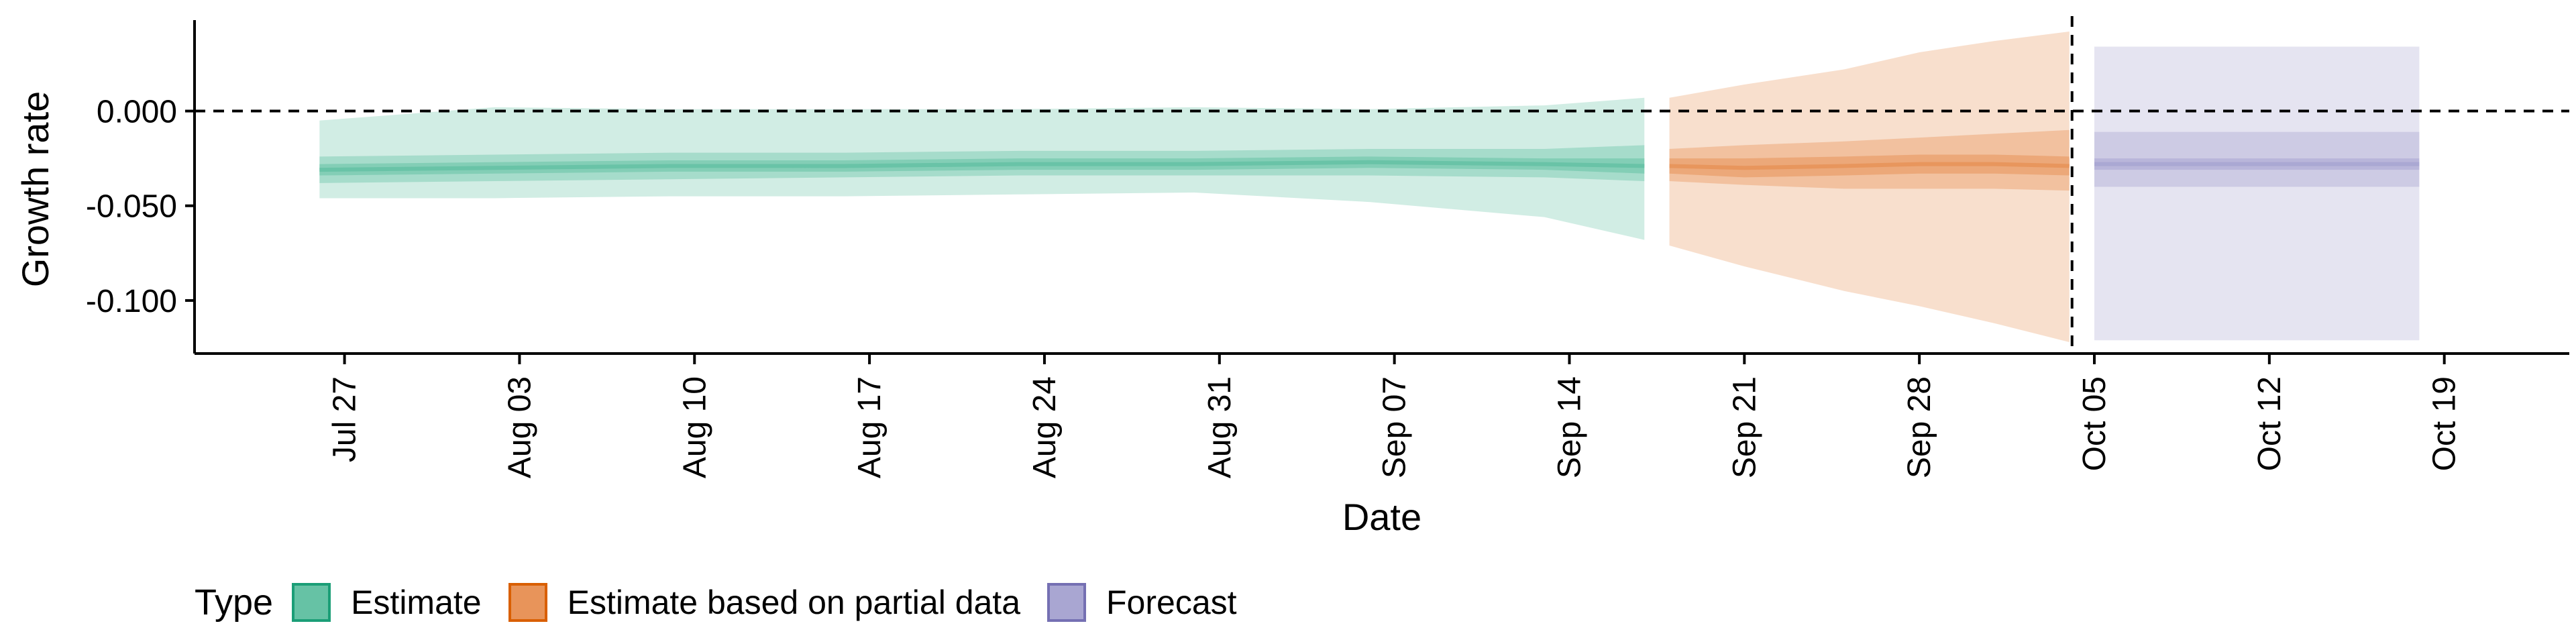 The image size is (2576, 644). Describe the element at coordinates (131, 207) in the screenshot. I see `y-tick-label: -0.050` at that location.